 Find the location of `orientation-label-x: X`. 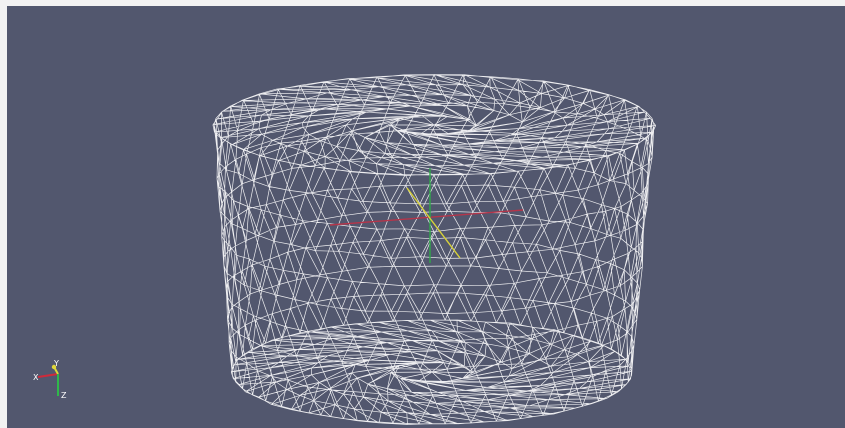

orientation-label-x: X is located at coordinates (36, 377).